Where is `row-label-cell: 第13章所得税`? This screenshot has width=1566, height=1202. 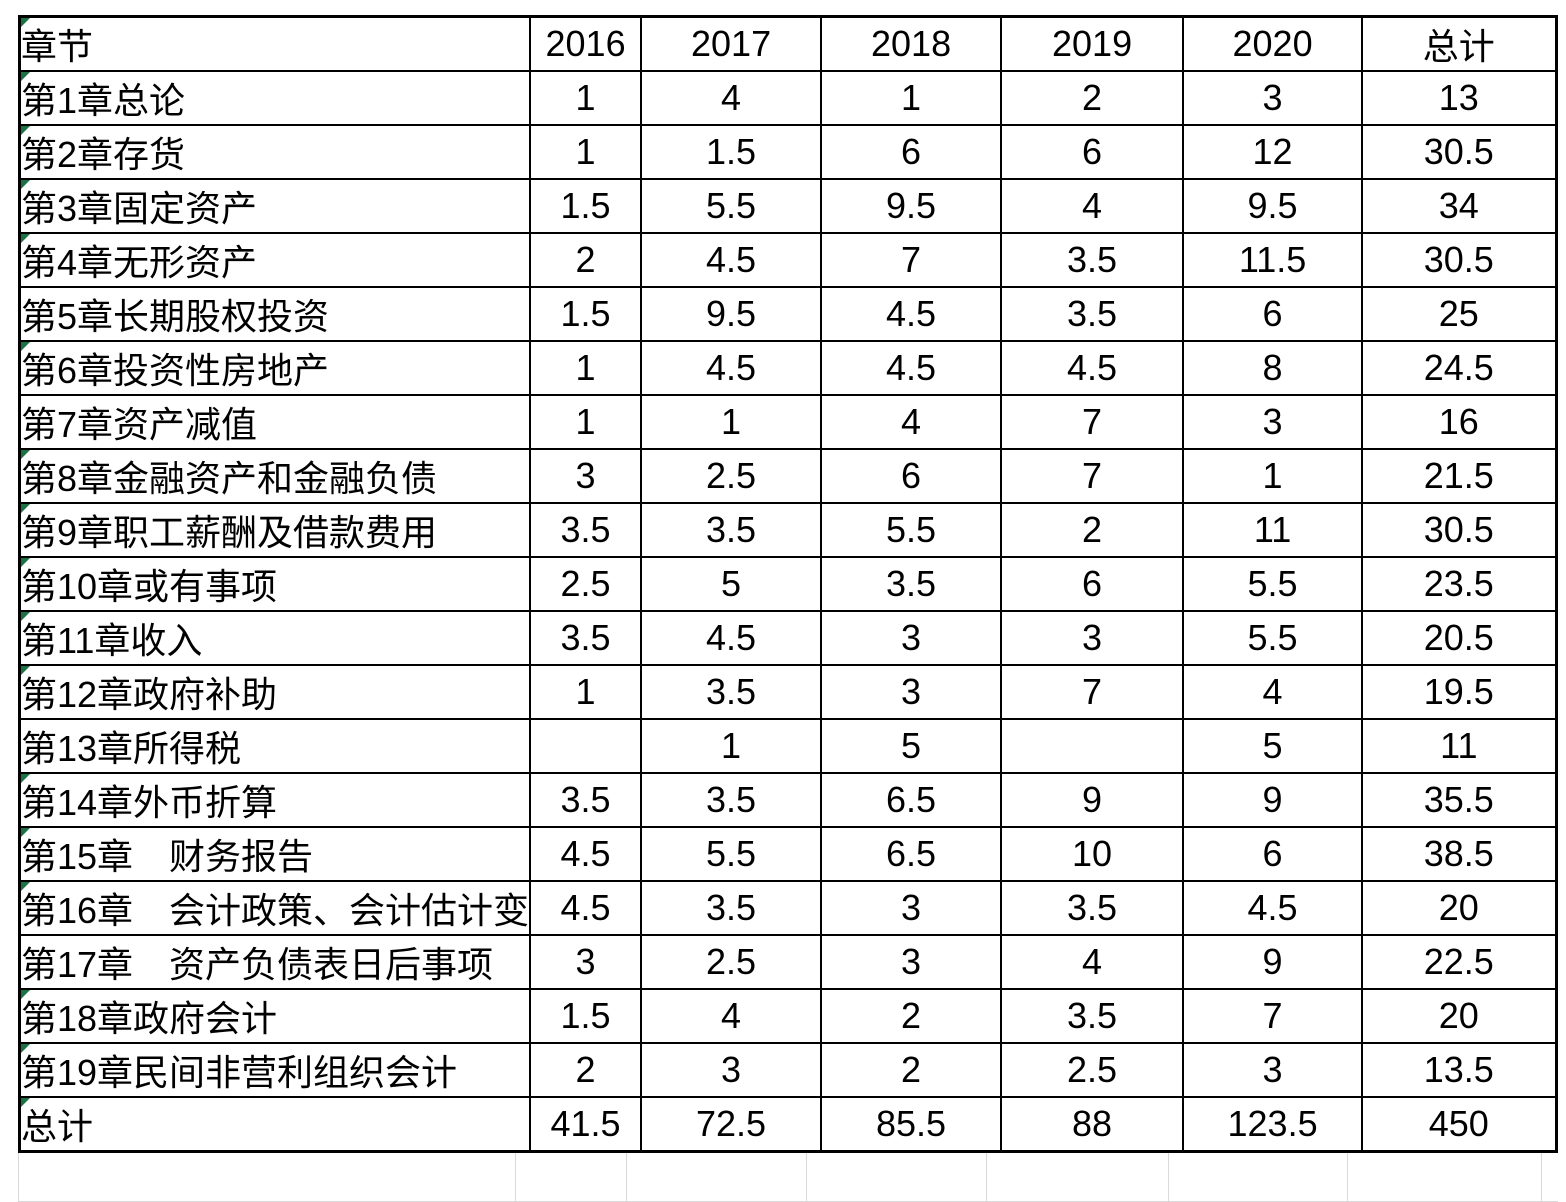
row-label-cell: 第13章所得税 is located at coordinates (275, 746).